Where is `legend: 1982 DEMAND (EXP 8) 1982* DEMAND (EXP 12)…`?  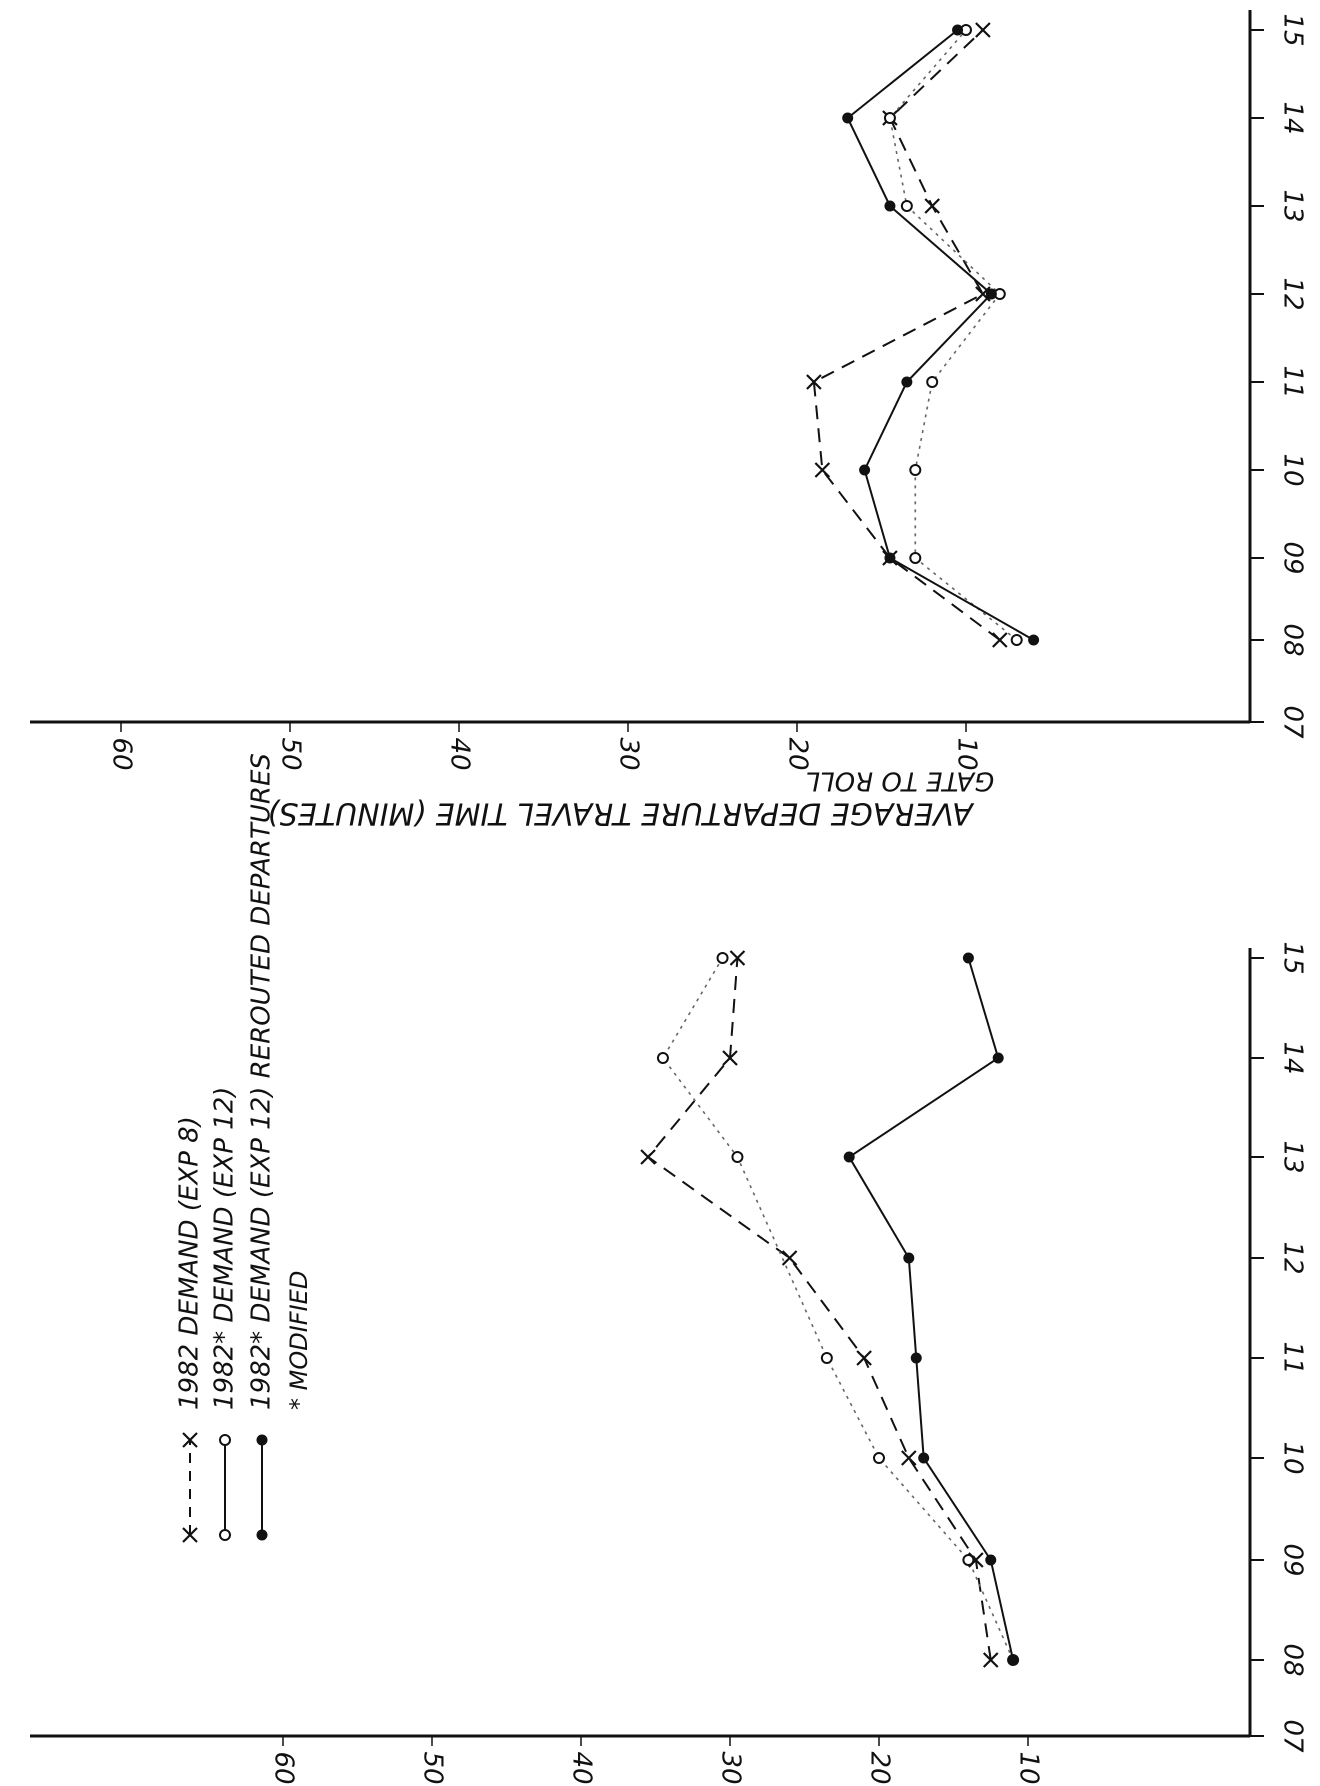 legend: 1982 DEMAND (EXP 8) 1982* DEMAND (EXP 12)… is located at coordinates (244, 1148).